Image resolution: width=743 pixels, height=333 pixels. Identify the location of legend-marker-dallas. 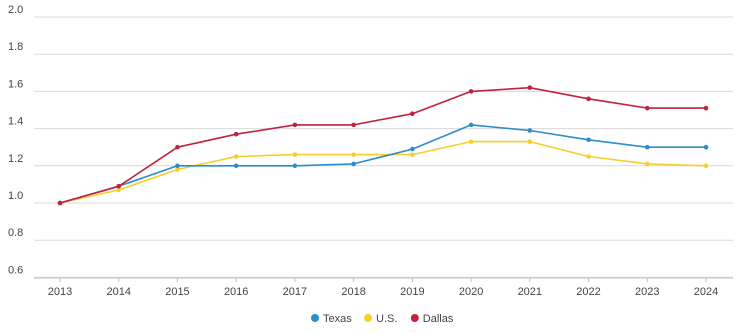
(414, 318).